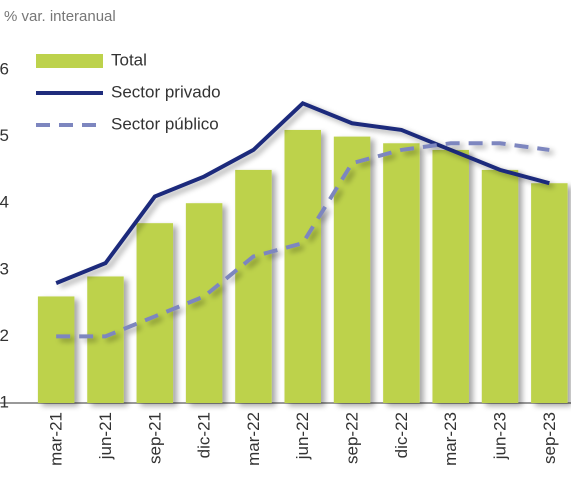 Image resolution: width=571 pixels, height=488 pixels. What do you see at coordinates (549, 438) in the screenshot?
I see `x-tick-label: sep-23` at bounding box center [549, 438].